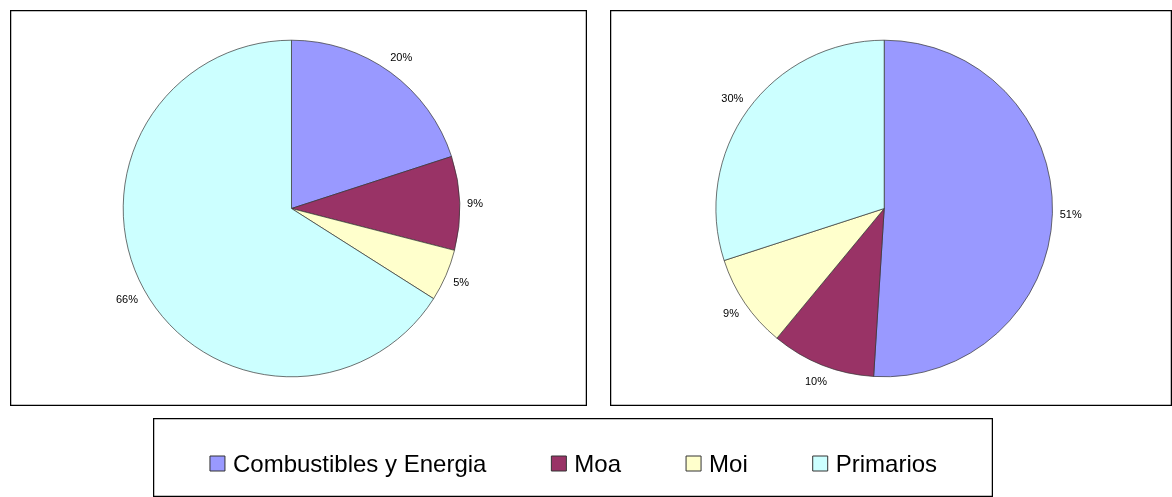 Image resolution: width=1172 pixels, height=497 pixels. What do you see at coordinates (598, 463) in the screenshot?
I see `legend-label: Moa` at bounding box center [598, 463].